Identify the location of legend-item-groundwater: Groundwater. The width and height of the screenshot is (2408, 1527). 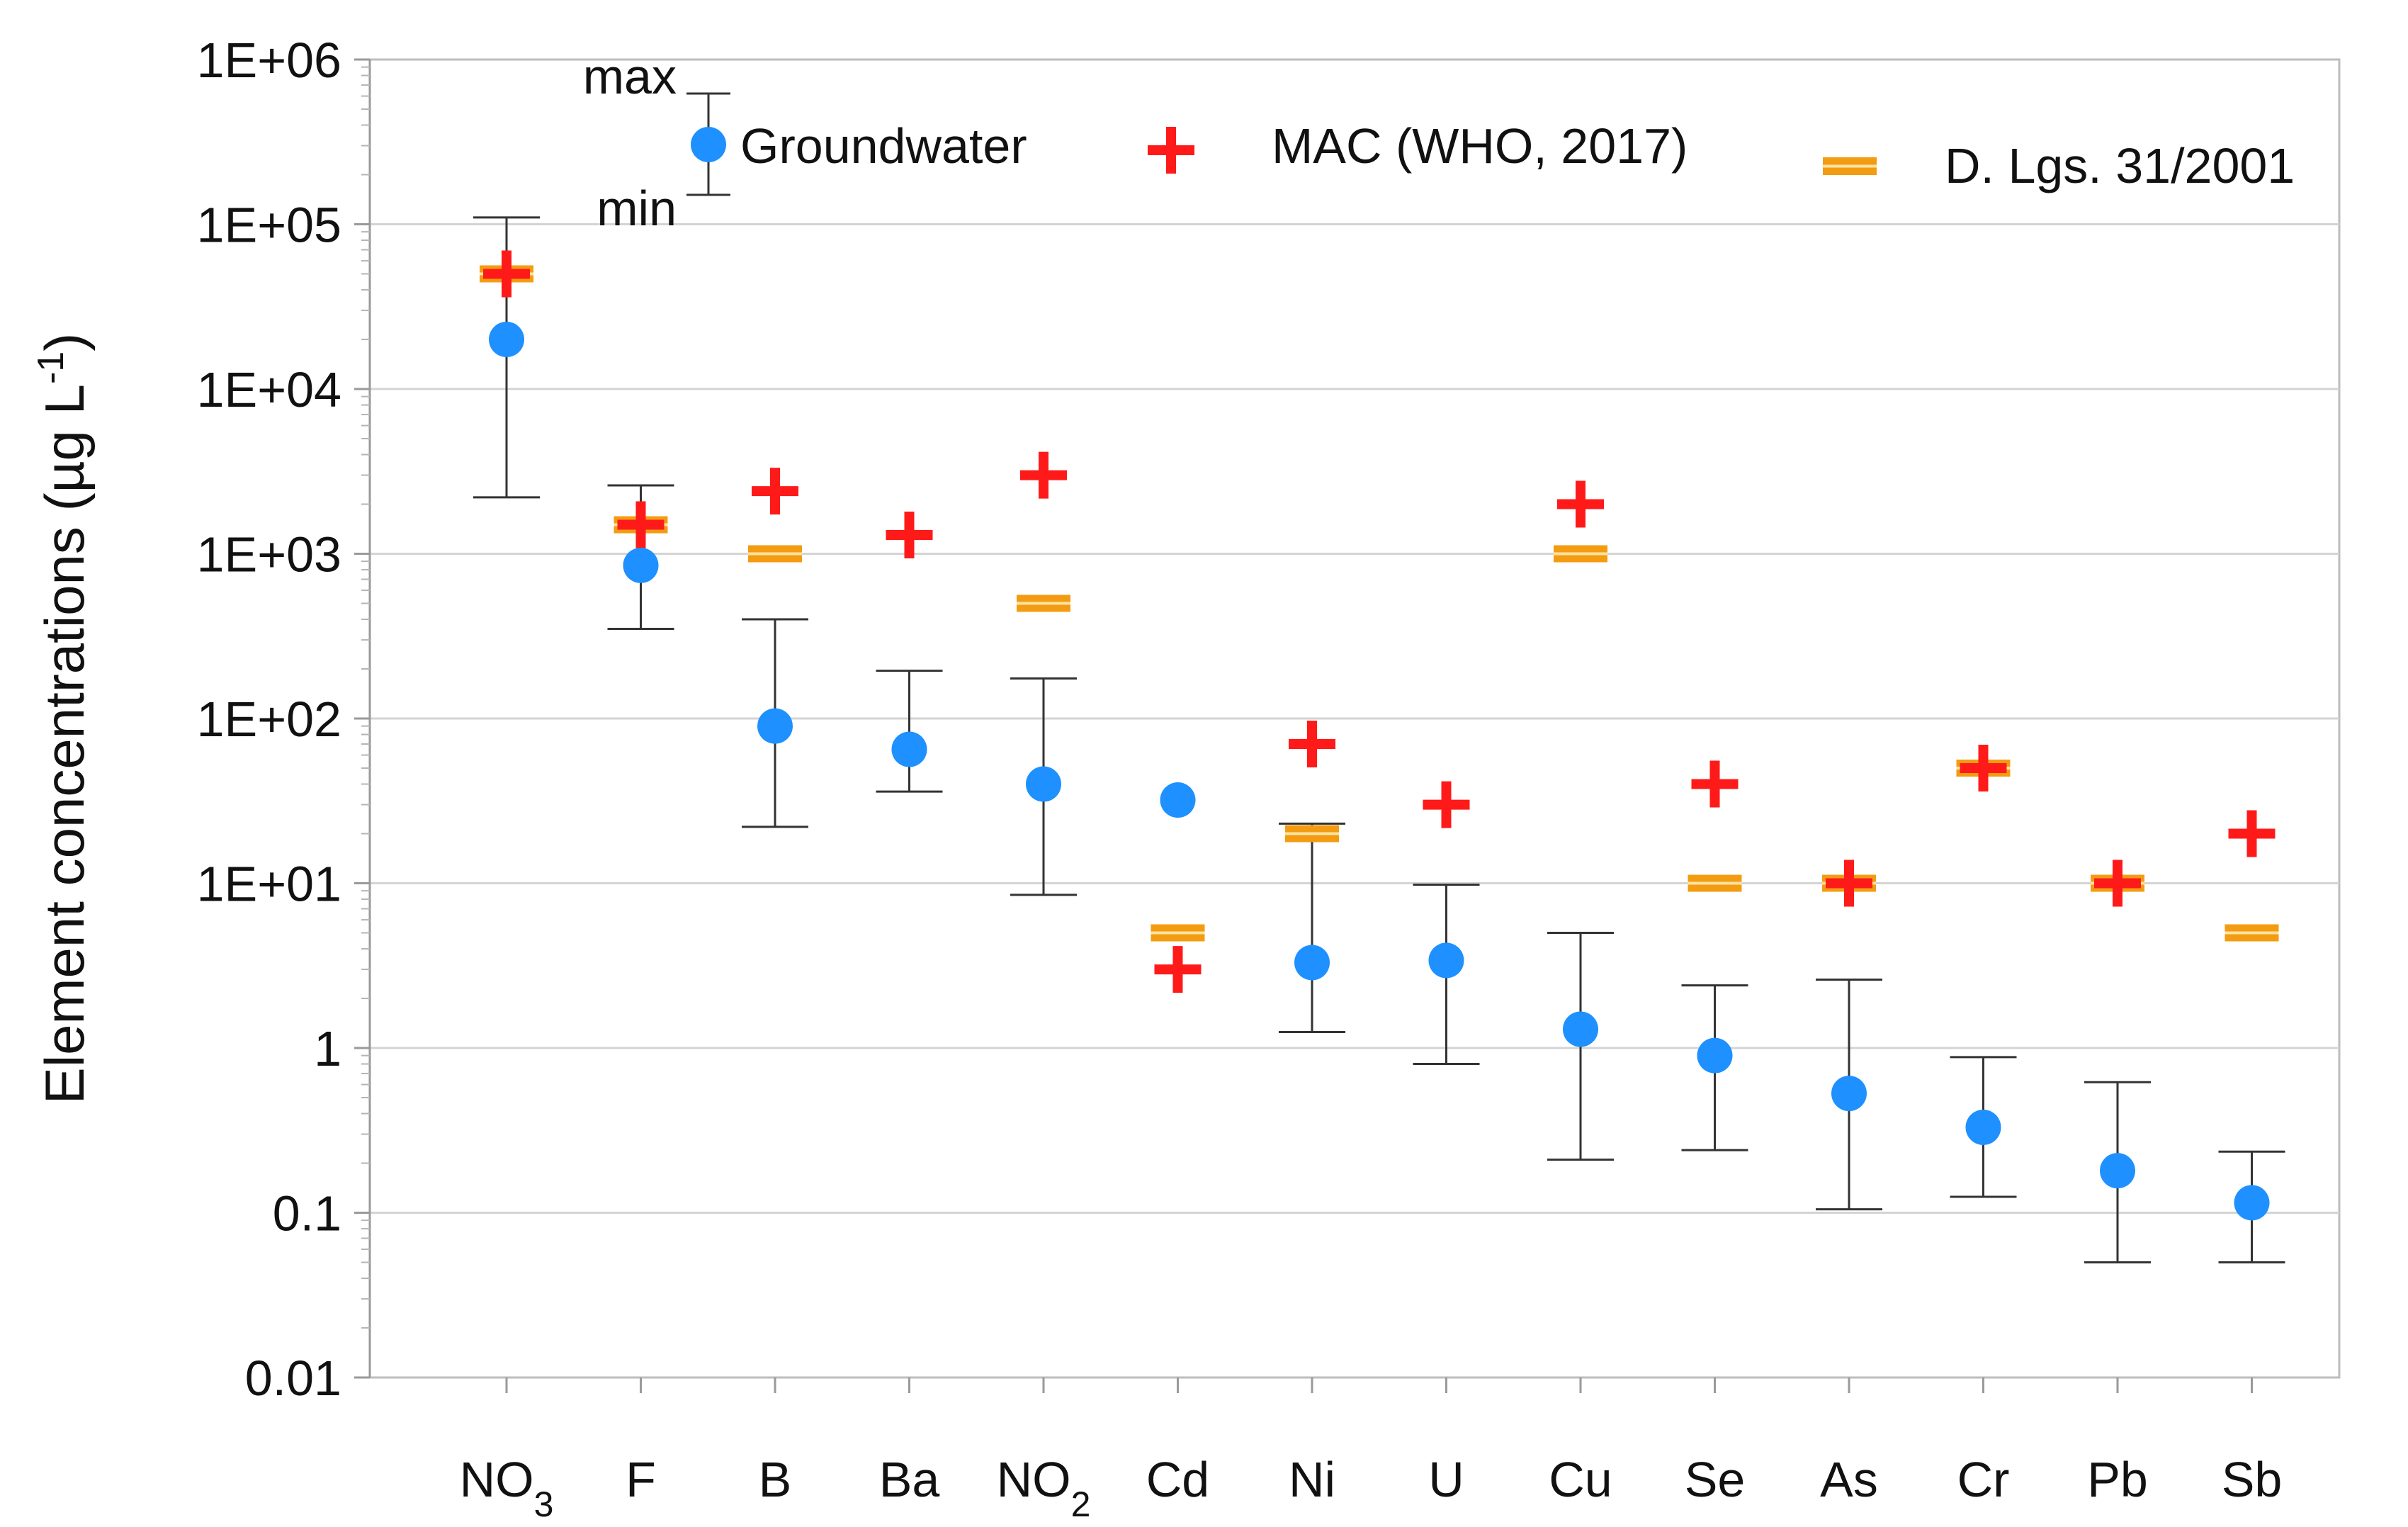
(859, 146).